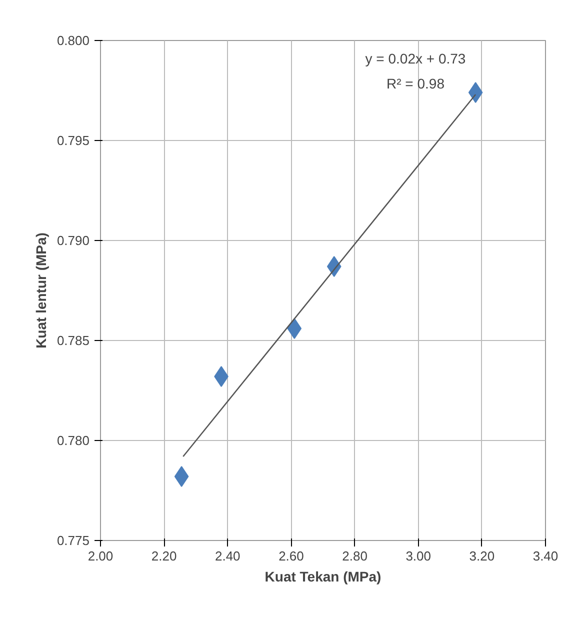  What do you see at coordinates (415, 84) in the screenshot?
I see `annotation: R² = 0.98` at bounding box center [415, 84].